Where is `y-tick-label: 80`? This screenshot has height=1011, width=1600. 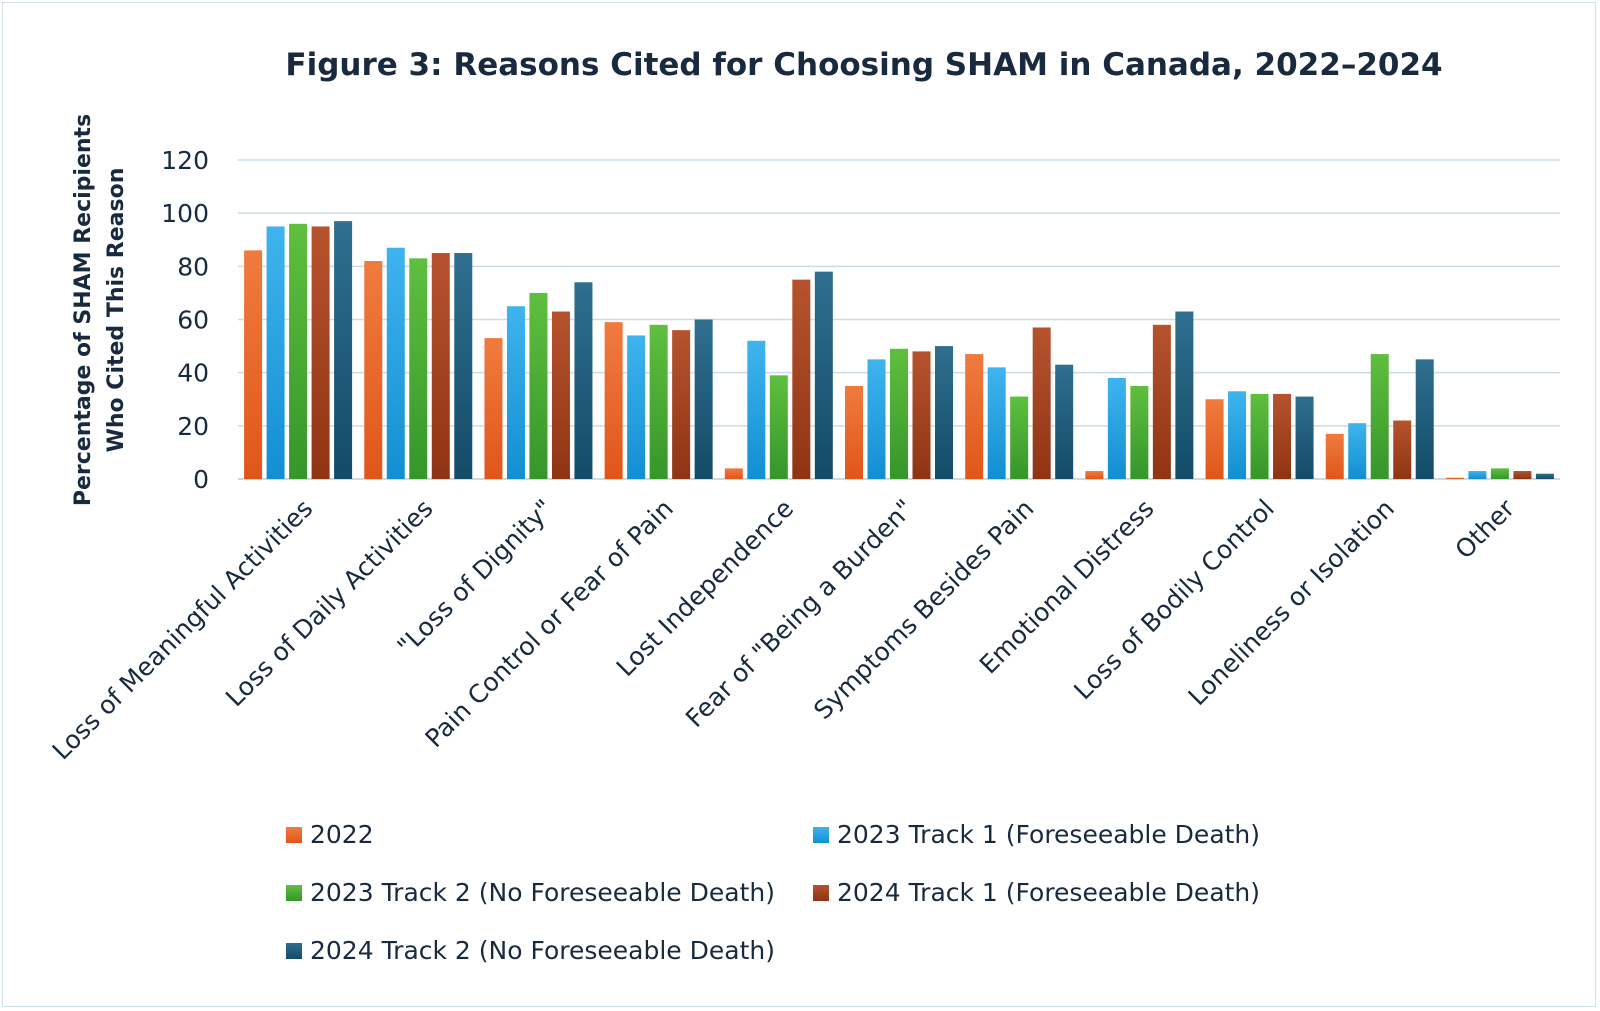
y-tick-label: 80 is located at coordinates (193, 266).